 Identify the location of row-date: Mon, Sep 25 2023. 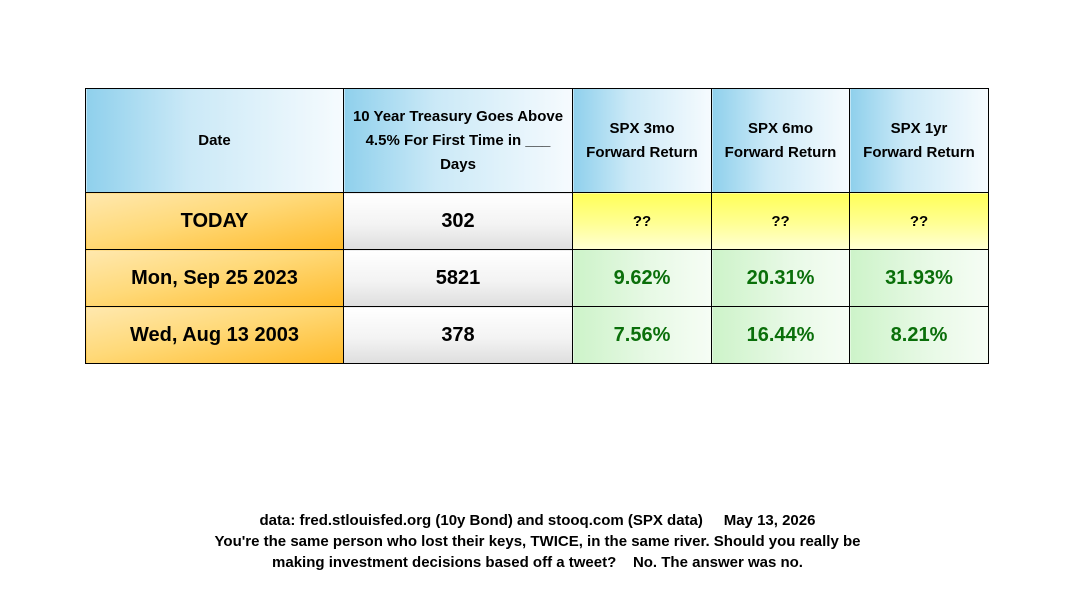
(214, 278).